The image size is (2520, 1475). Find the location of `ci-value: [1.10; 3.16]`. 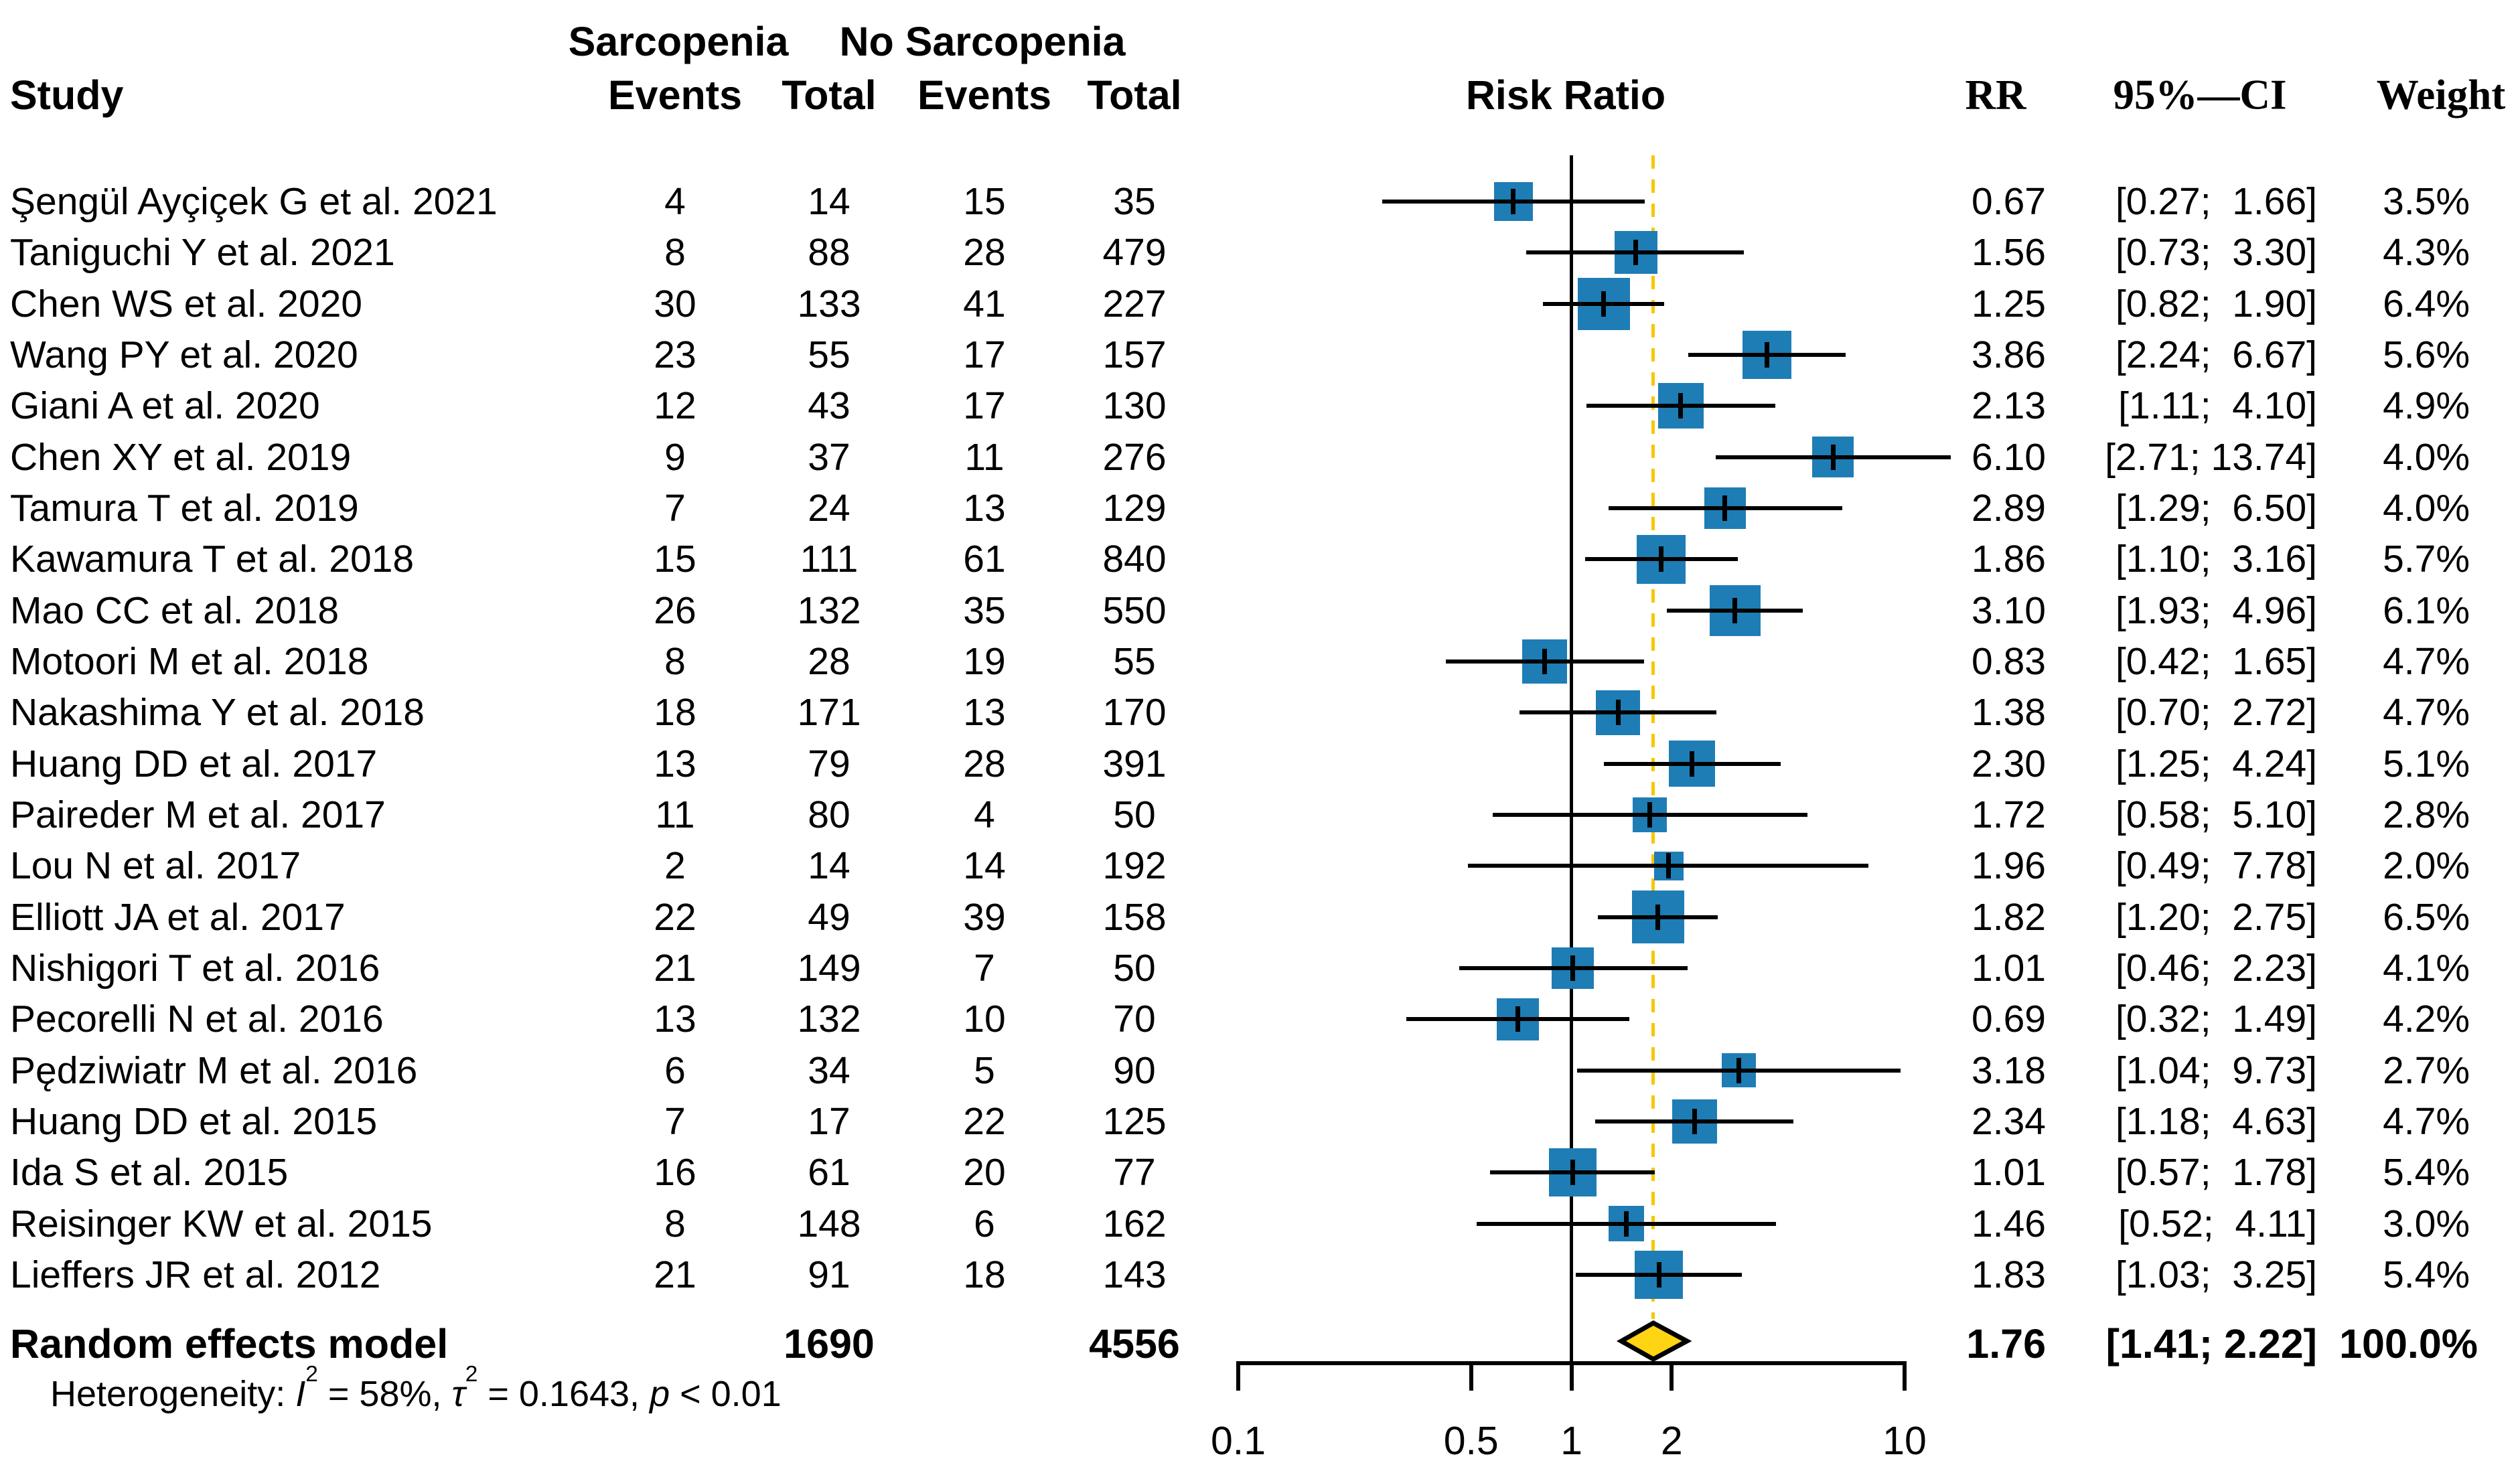

ci-value: [1.10; 3.16] is located at coordinates (2216, 559).